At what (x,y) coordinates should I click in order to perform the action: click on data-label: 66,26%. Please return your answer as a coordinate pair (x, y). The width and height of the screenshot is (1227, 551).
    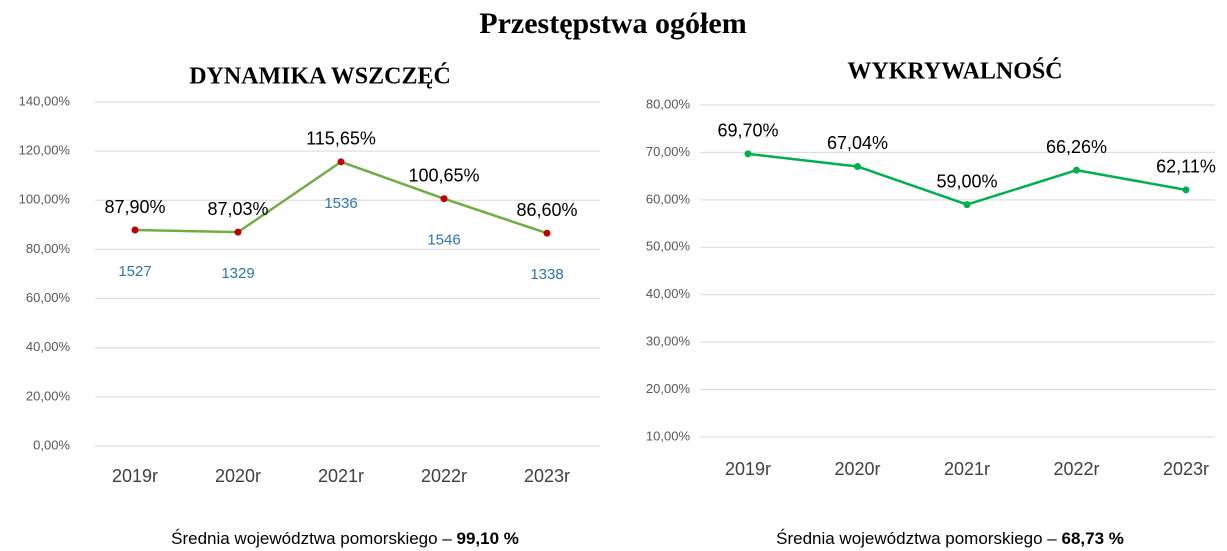
    Looking at the image, I should click on (1076, 147).